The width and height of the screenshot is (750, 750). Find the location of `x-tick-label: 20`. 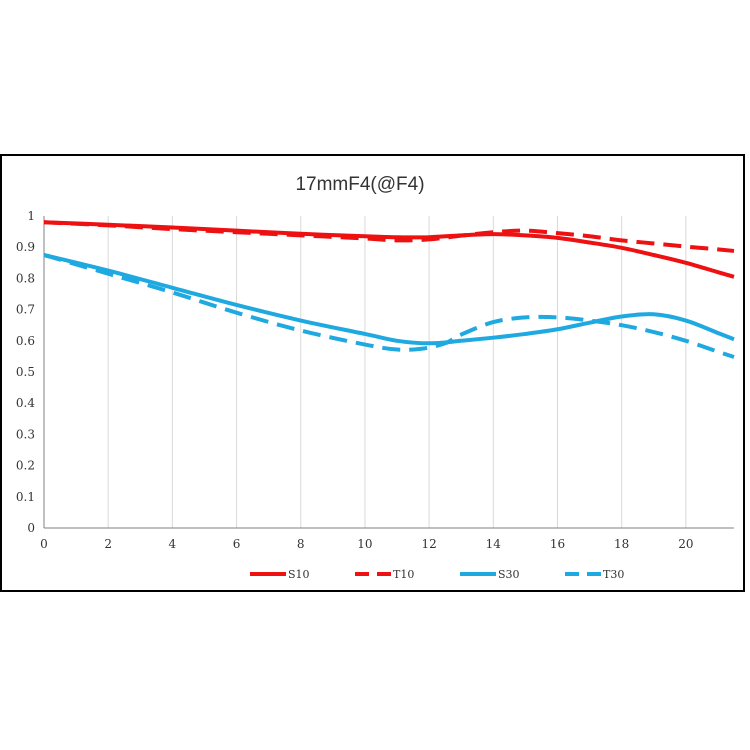

x-tick-label: 20 is located at coordinates (685, 544).